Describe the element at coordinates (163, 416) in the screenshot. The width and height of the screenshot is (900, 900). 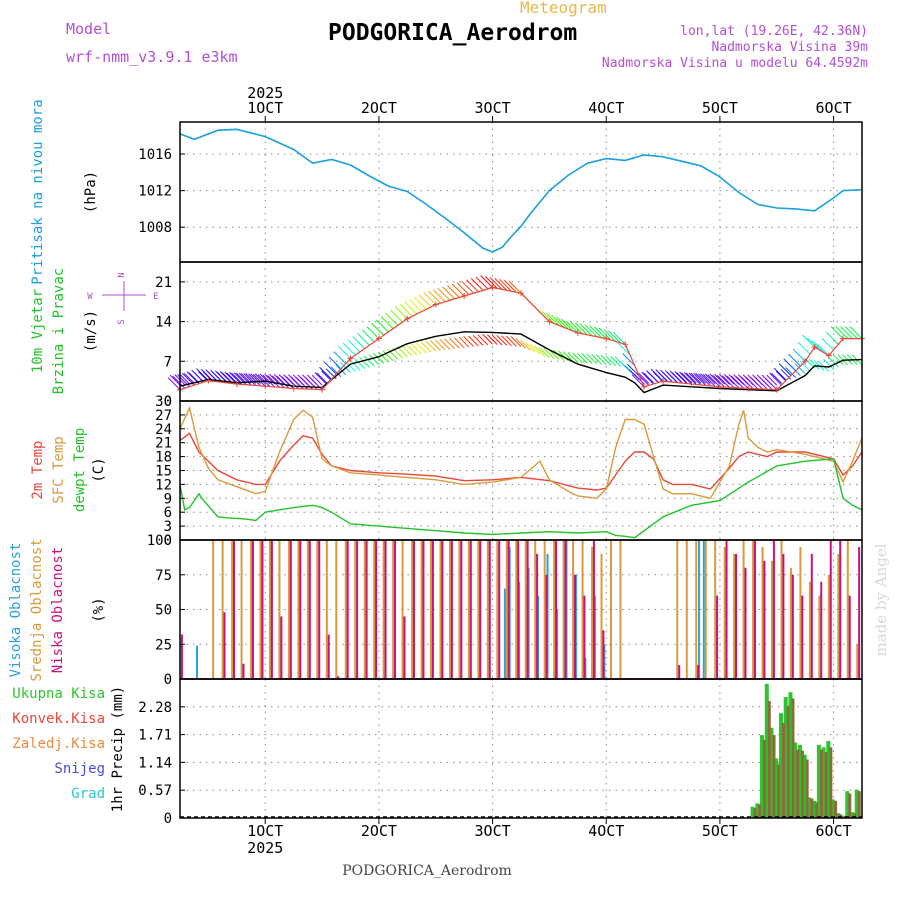
I see `y-tick-label: 27` at that location.